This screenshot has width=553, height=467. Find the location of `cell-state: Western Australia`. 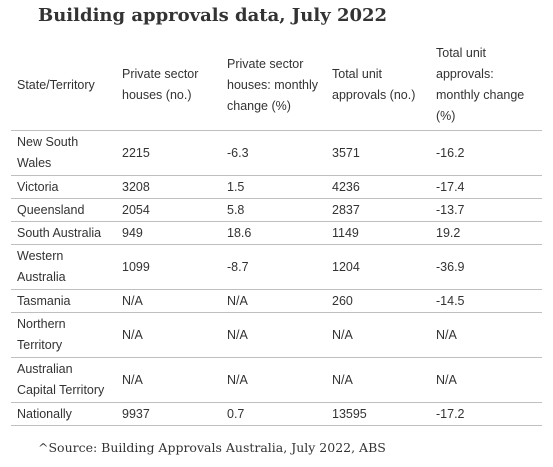

cell-state: Western Australia is located at coordinates (63, 267).